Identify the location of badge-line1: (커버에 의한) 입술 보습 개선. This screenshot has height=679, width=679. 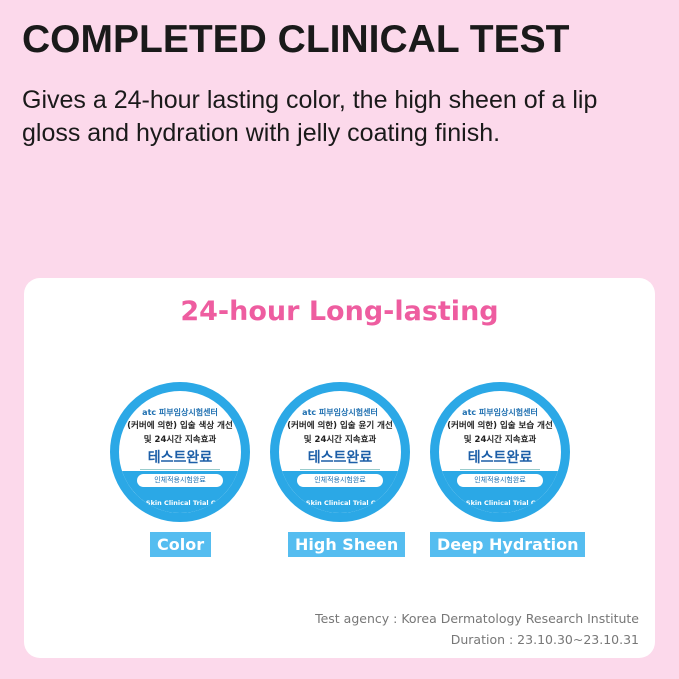
(500, 426).